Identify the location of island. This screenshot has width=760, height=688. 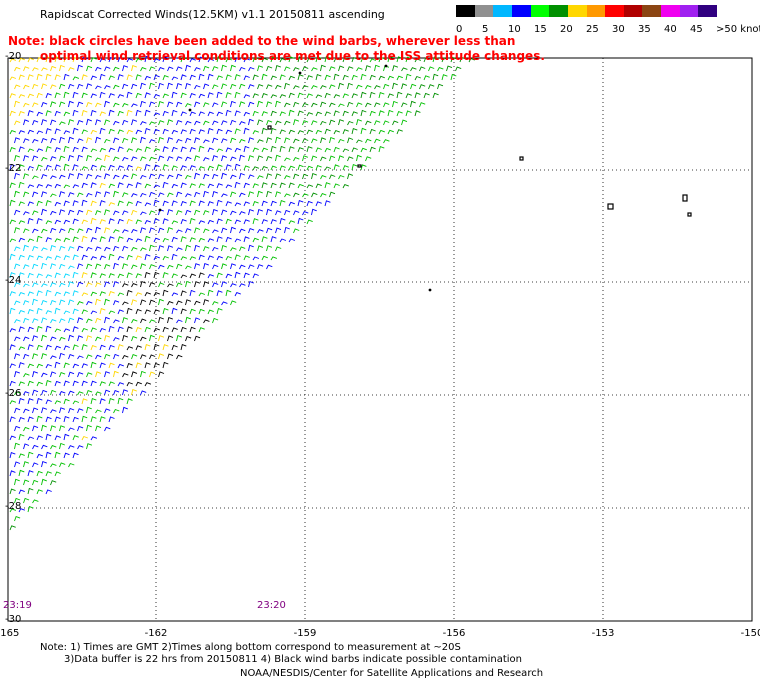
(610, 206).